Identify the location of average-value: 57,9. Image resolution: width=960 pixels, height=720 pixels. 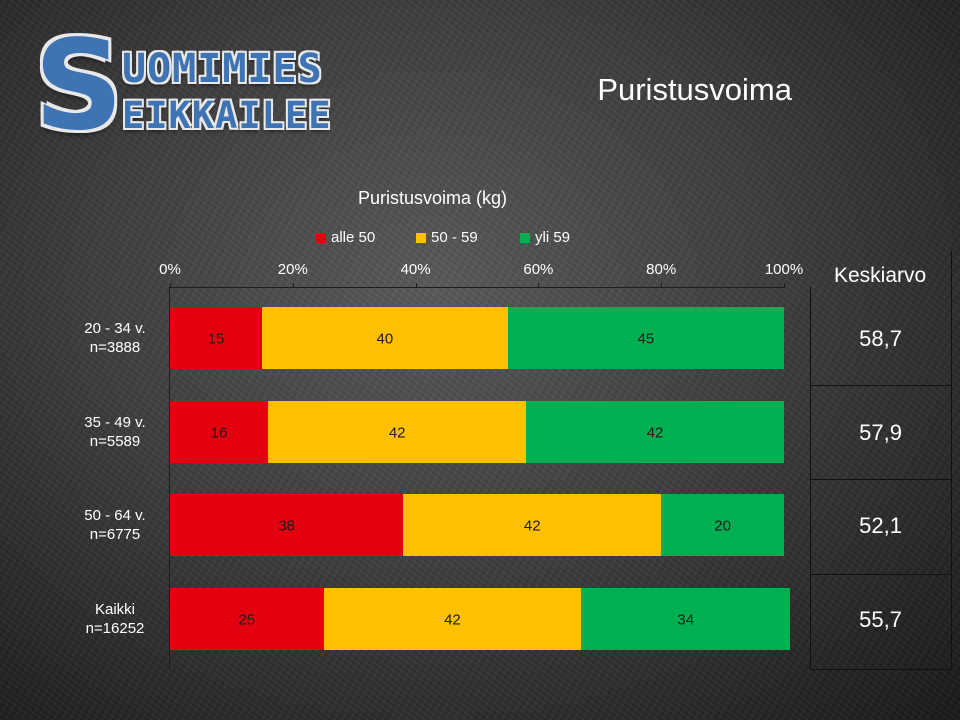
(880, 432).